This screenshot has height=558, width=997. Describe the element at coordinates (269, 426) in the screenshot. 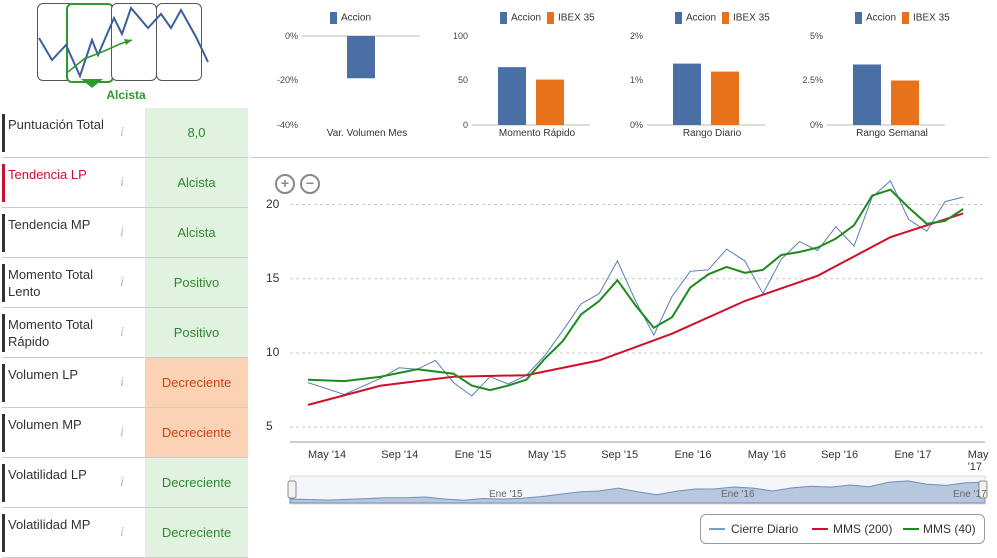

I see `y-tick-label: 5` at that location.